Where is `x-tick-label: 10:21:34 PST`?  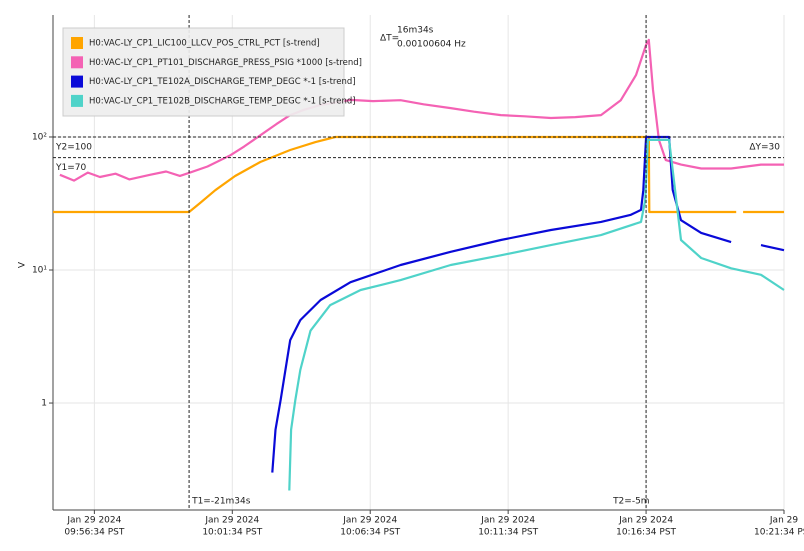
x-tick-label: 10:21:34 PST is located at coordinates (779, 533).